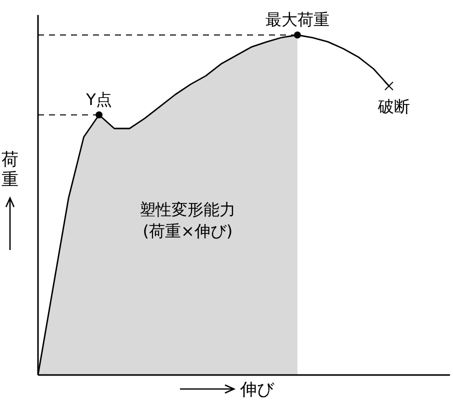  I want to click on text: 最大荷重, so click(297, 19).